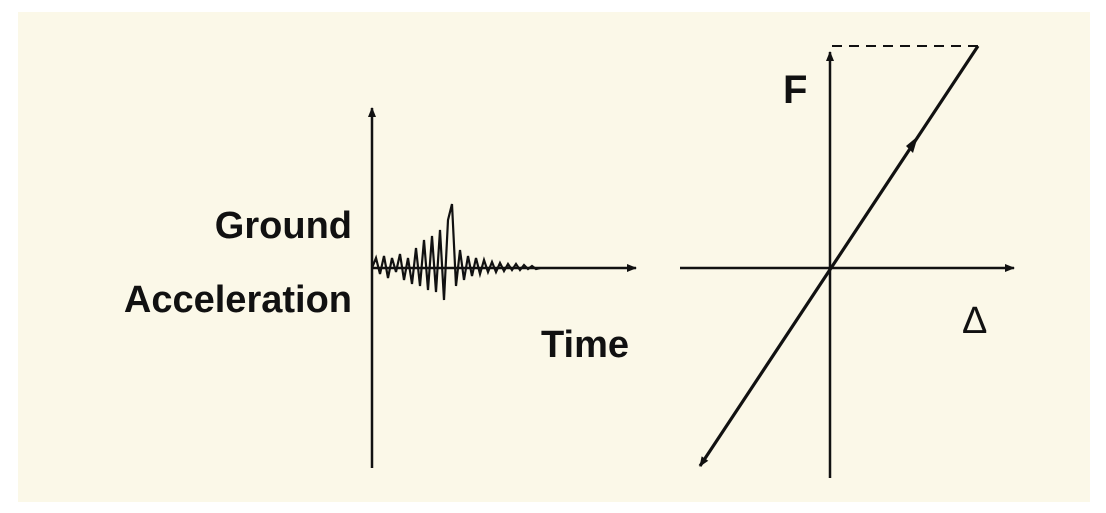  What do you see at coordinates (912, 144) in the screenshot?
I see `loading-direction-arrow` at bounding box center [912, 144].